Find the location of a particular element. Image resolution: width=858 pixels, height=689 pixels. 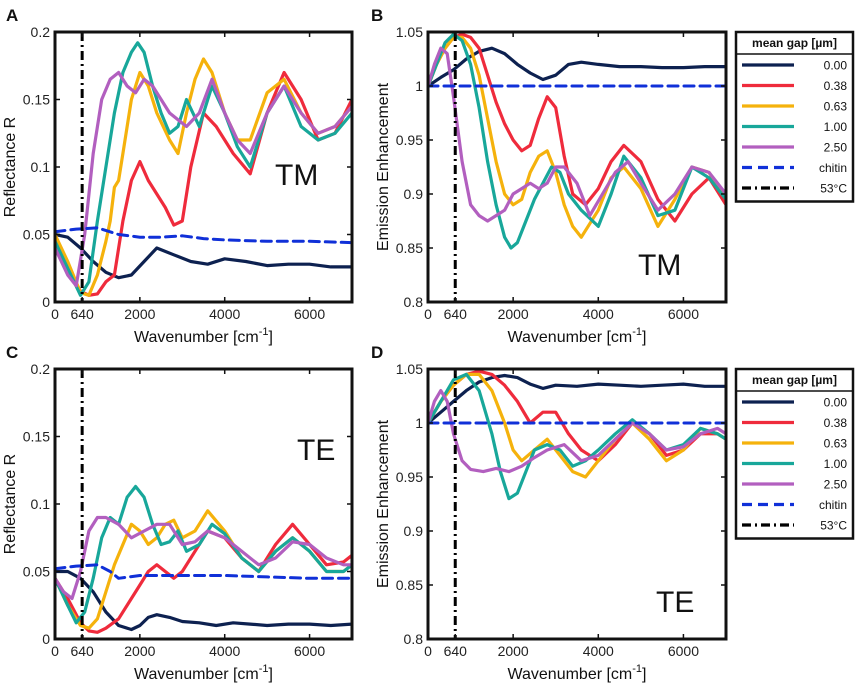

series-1-00-line is located at coordinates (577, 436).